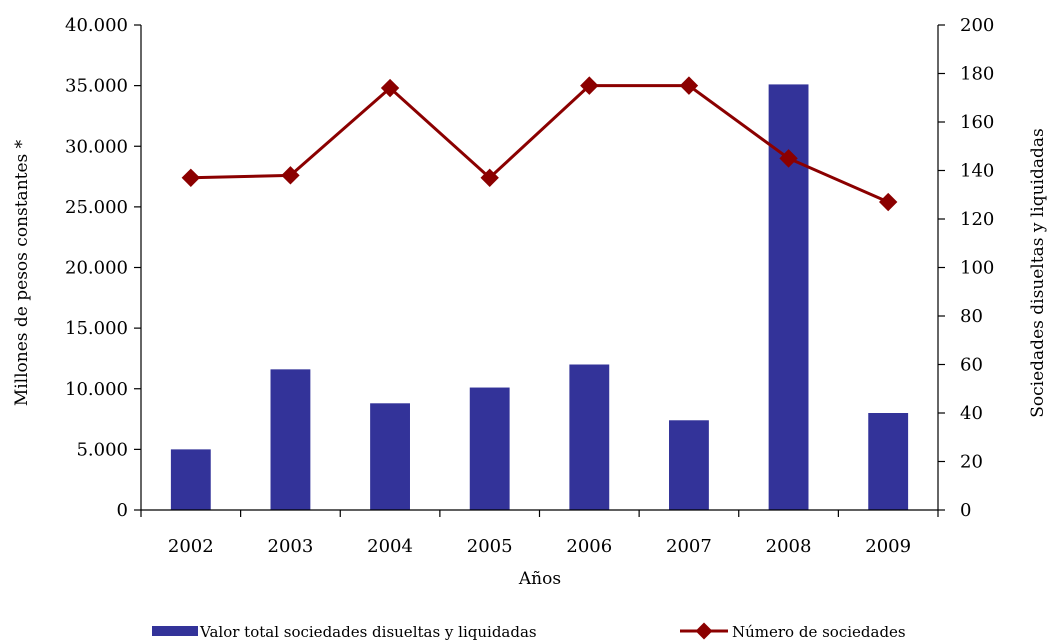 This screenshot has width=1051, height=640. What do you see at coordinates (977, 219) in the screenshot?
I see `y-right-tick-label: 120` at bounding box center [977, 219].